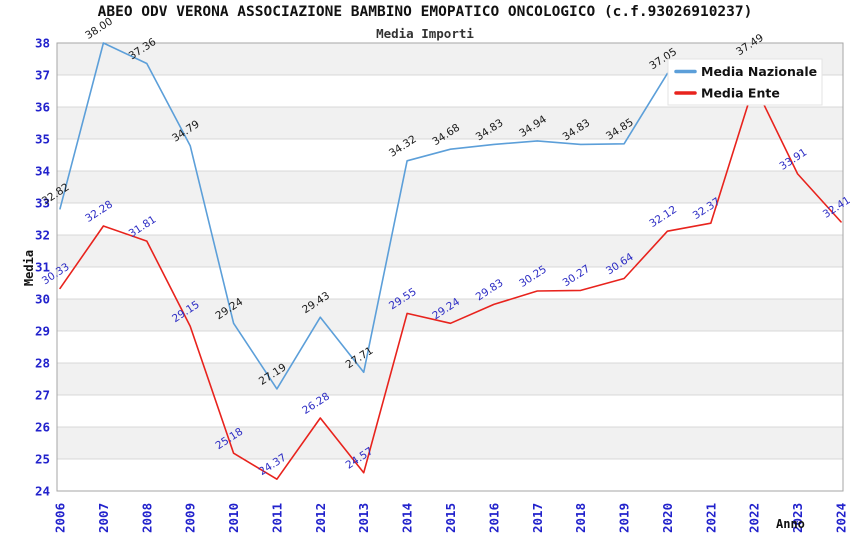  I want to click on y-tick-label: 36, so click(42, 107).